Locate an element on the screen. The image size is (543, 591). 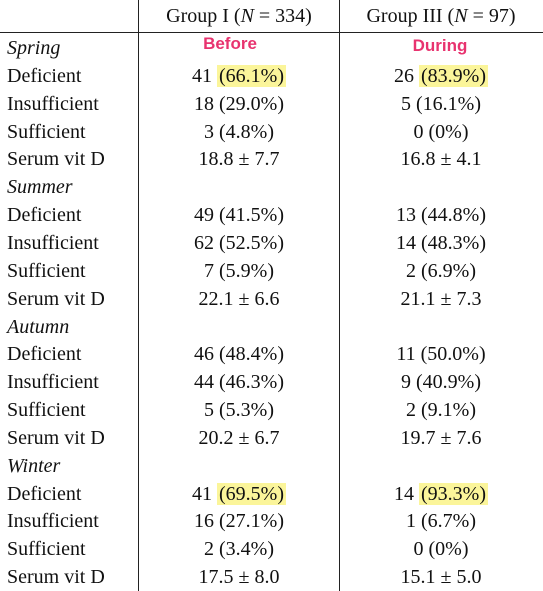
group-iii-value: 11 (50.0%) is located at coordinates (441, 354).